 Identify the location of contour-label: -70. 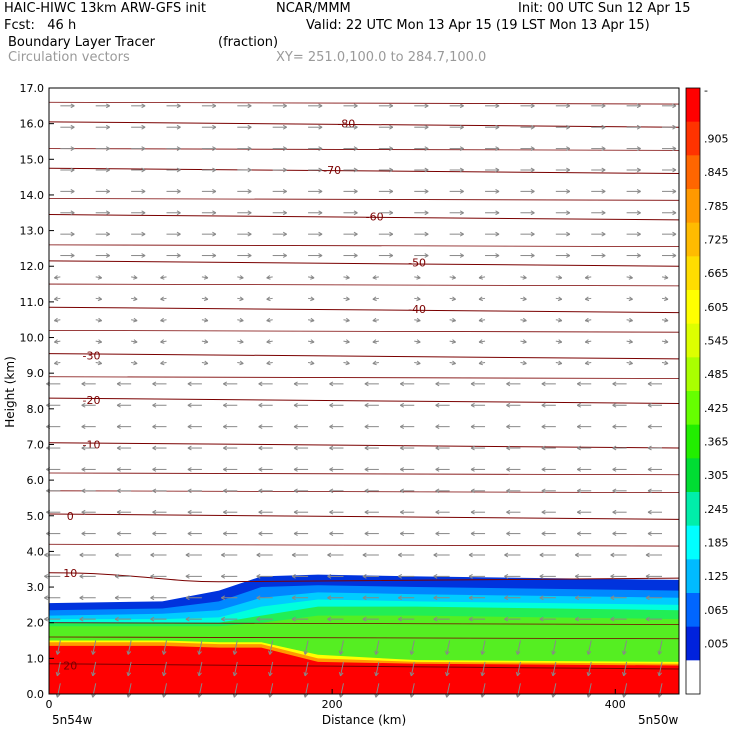
(332, 170).